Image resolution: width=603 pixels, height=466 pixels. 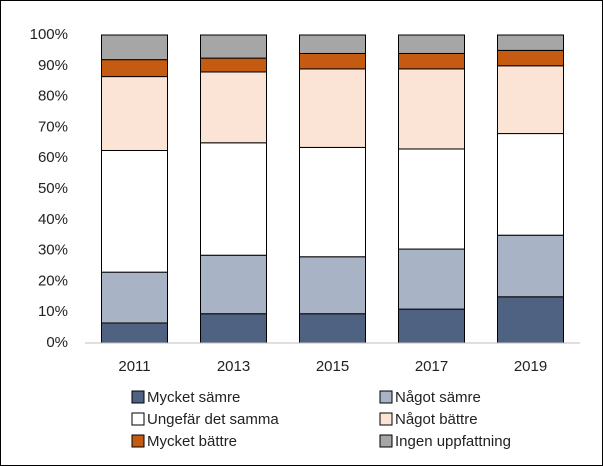 I want to click on legend-label: Ungefär det samma, so click(x=213, y=419).